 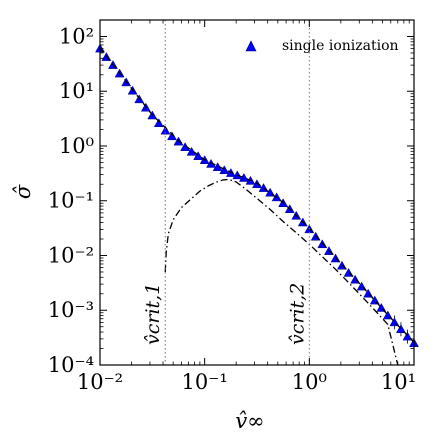 I want to click on x-tick-label: 10⁻¹, so click(x=205, y=382).